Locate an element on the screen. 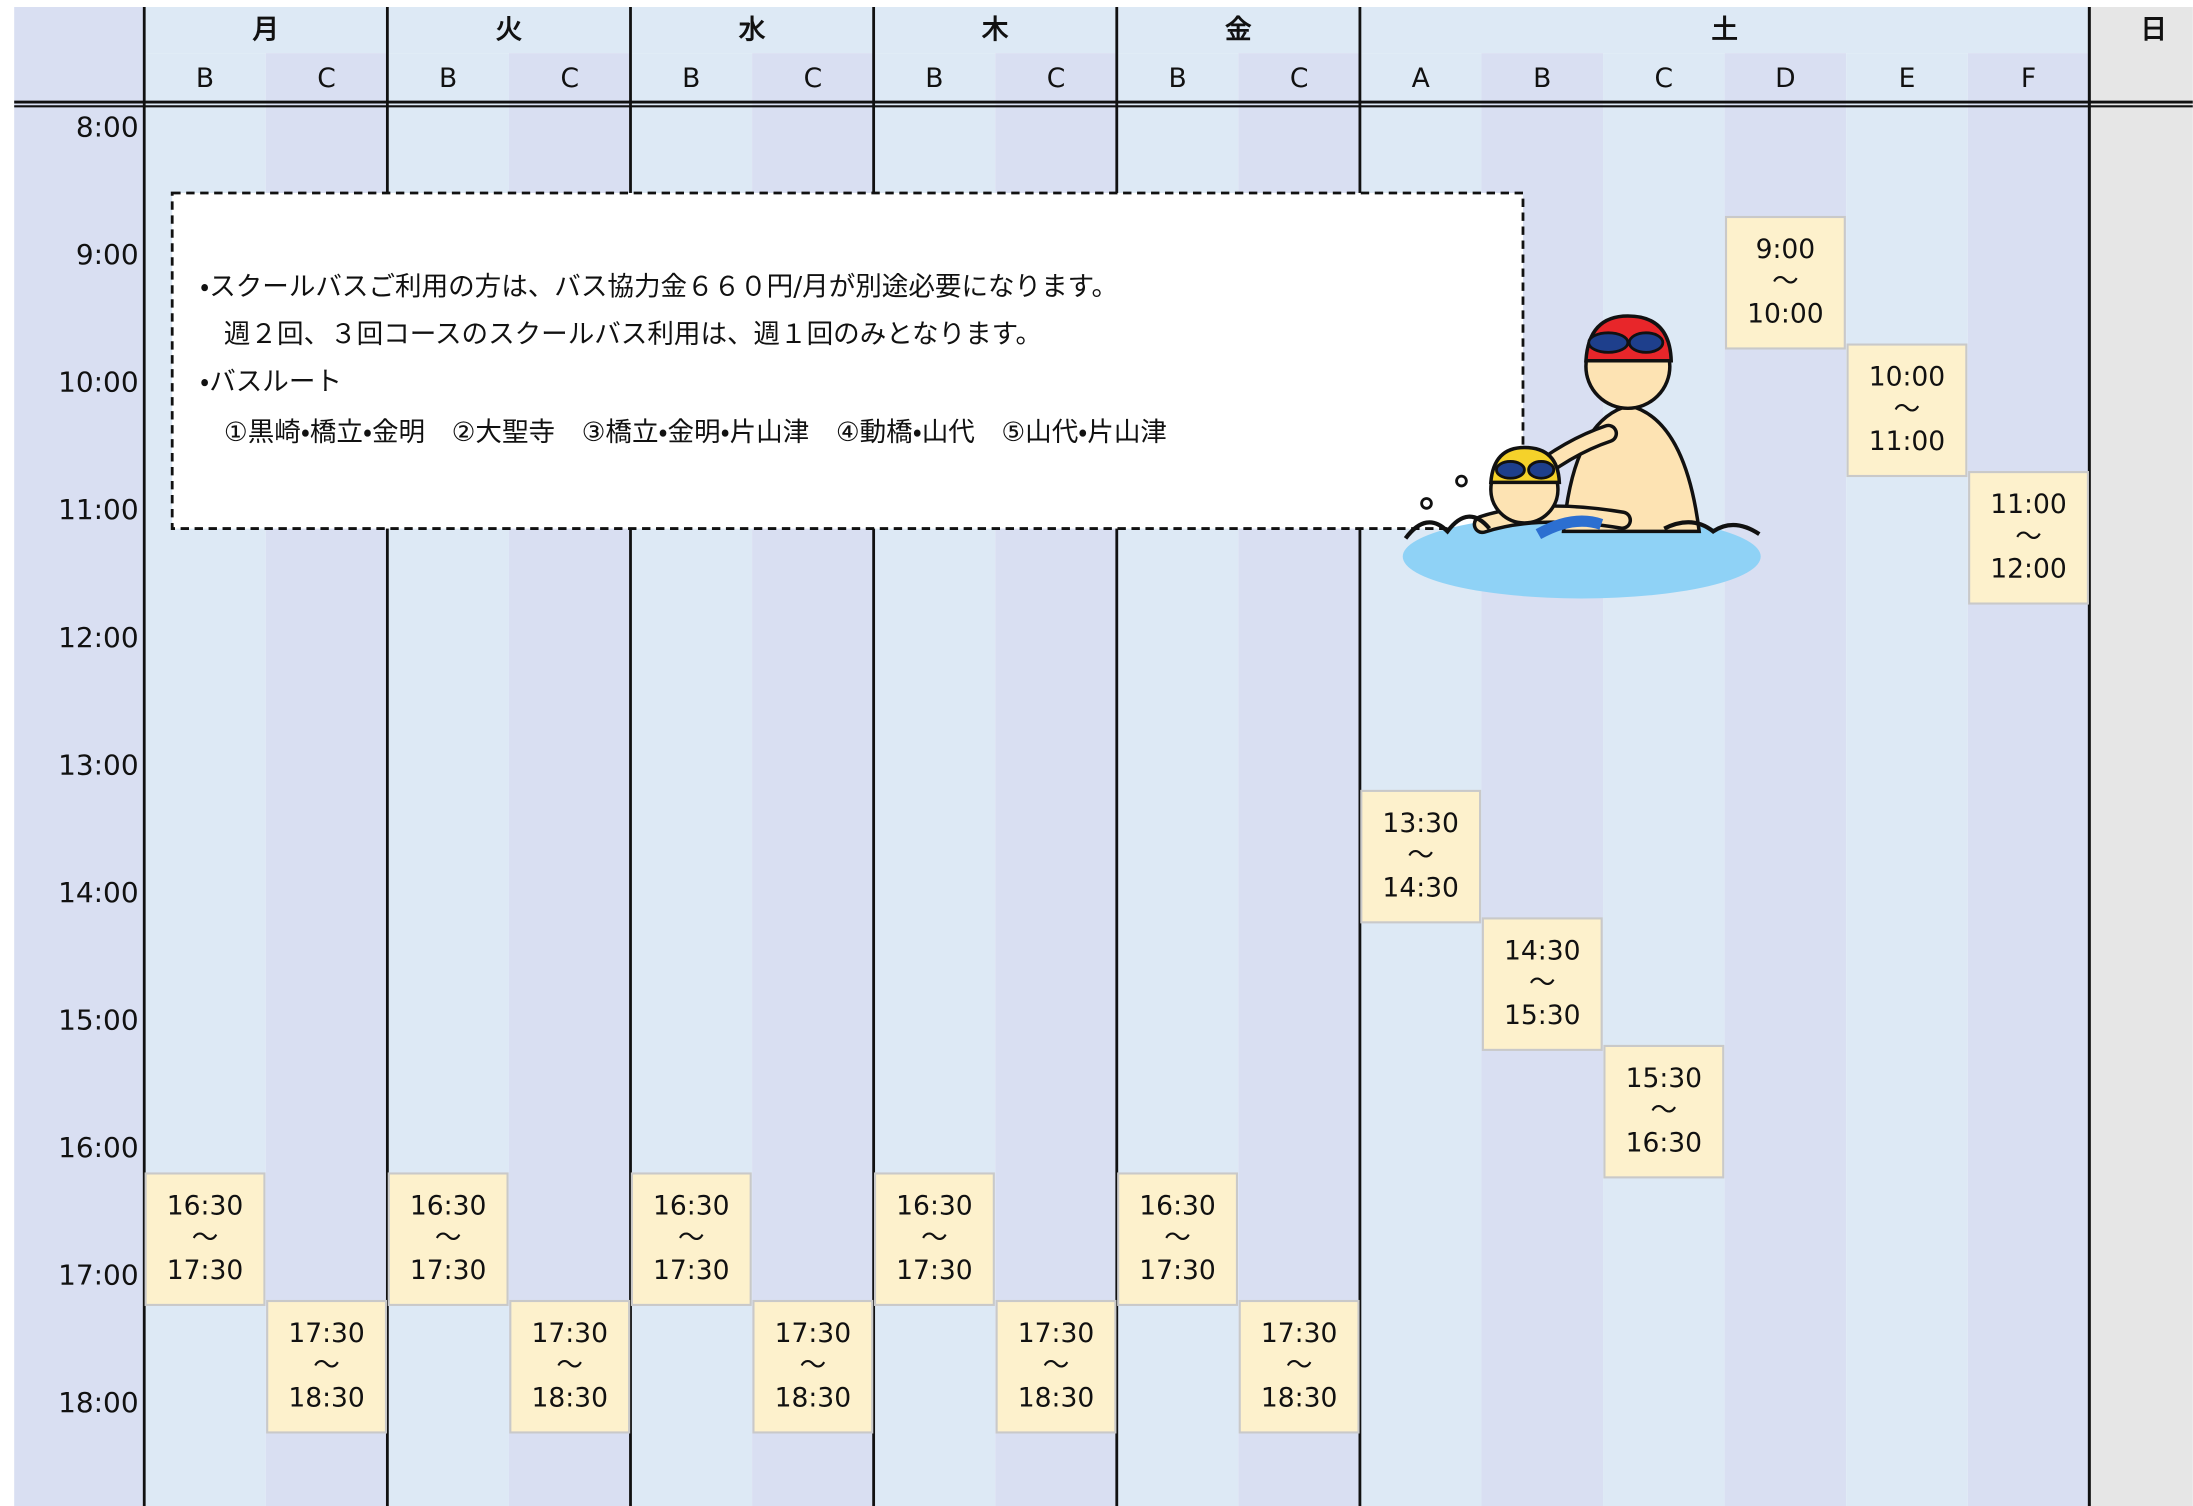 This screenshot has height=1506, width=2193. time-slot: 9:00〜10:00 is located at coordinates (1785, 282).